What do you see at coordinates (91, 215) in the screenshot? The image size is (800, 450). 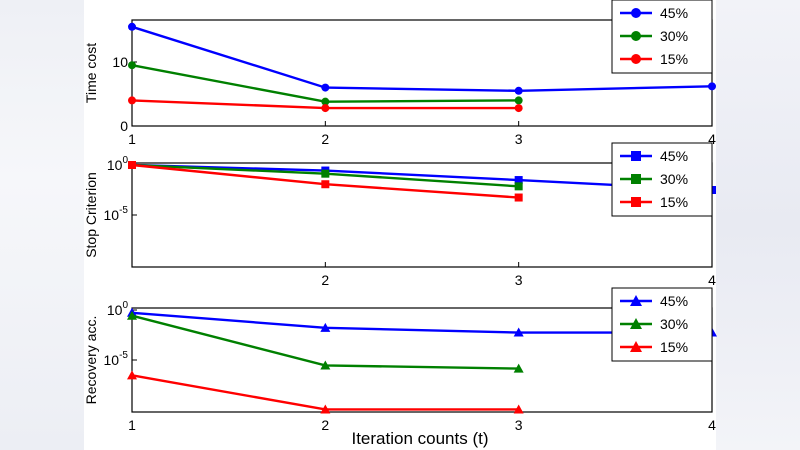 I see `y-axis-label: Stop Criterion` at bounding box center [91, 215].